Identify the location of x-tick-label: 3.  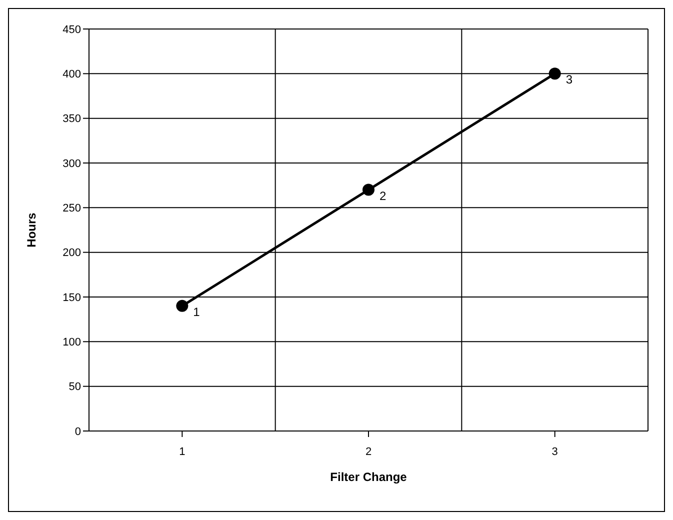
(555, 452).